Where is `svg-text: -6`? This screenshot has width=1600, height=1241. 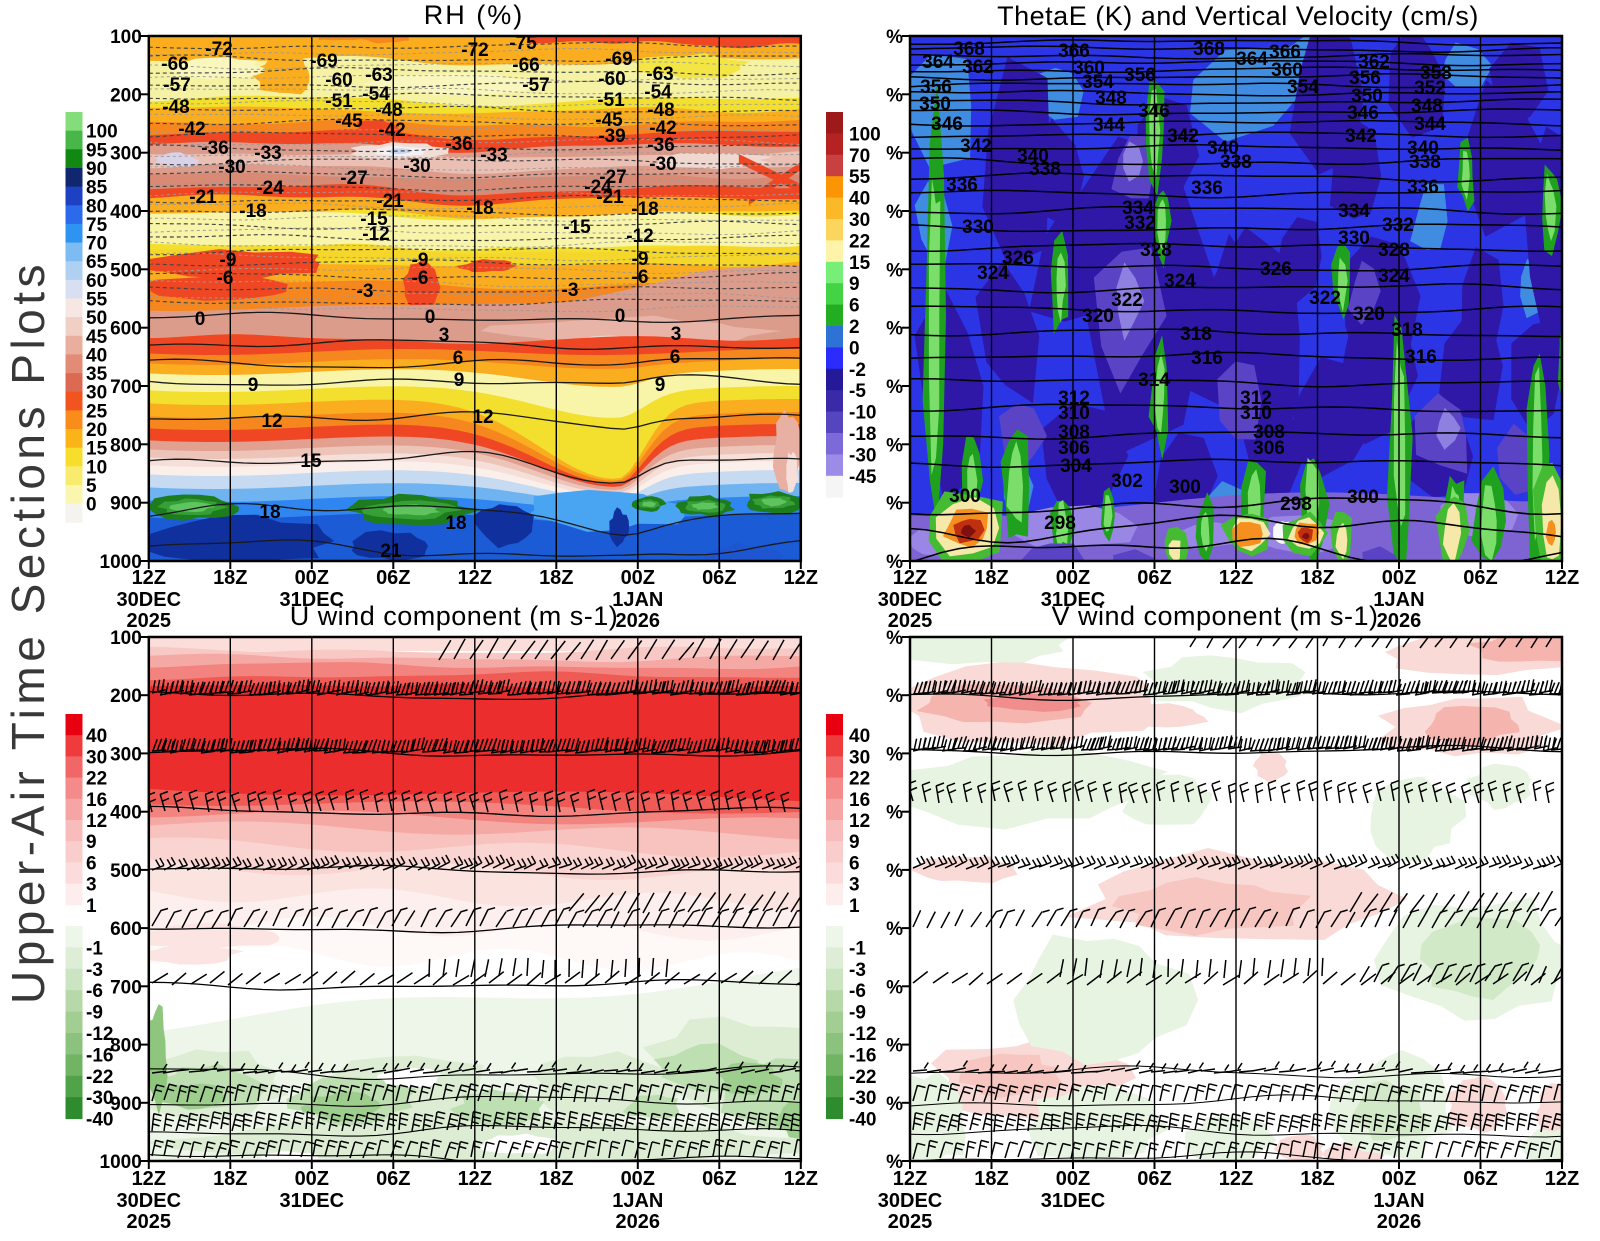 svg-text: -6 is located at coordinates (640, 277).